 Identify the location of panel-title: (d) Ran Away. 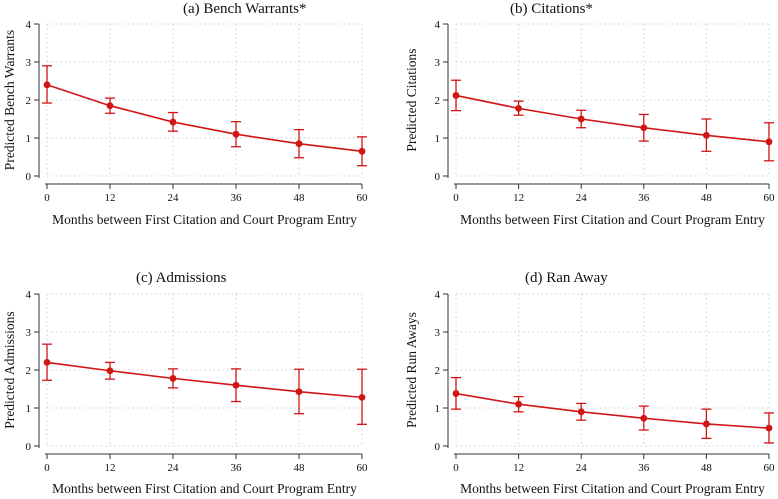
(566, 278).